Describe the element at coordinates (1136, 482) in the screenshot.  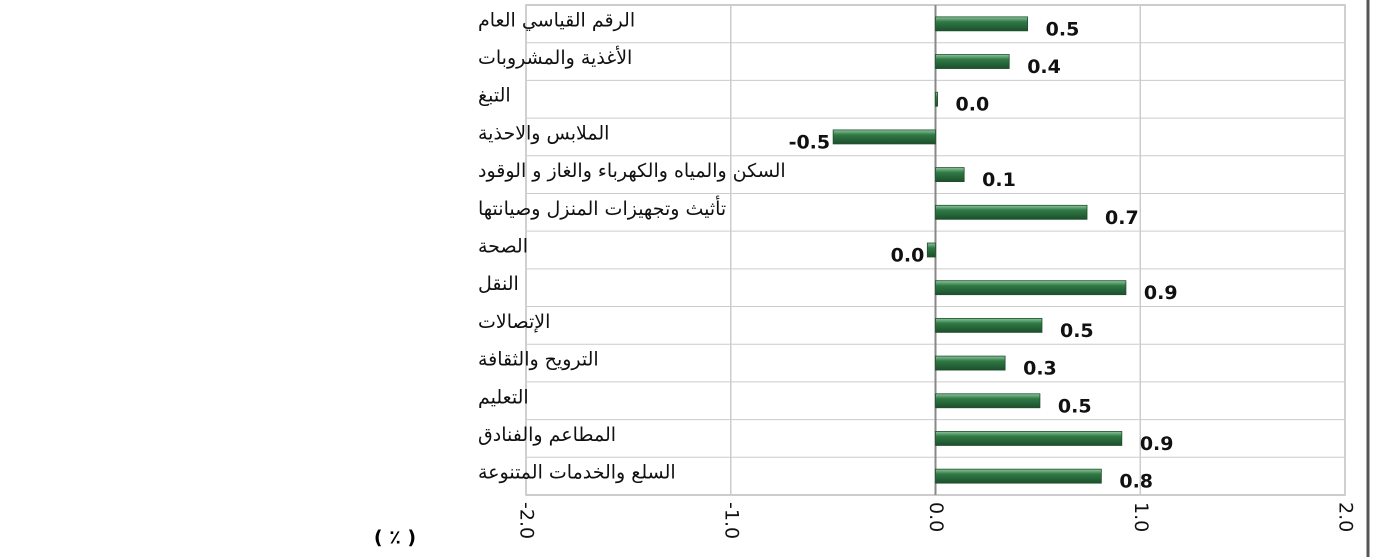
I see `data-label: 0.8` at that location.